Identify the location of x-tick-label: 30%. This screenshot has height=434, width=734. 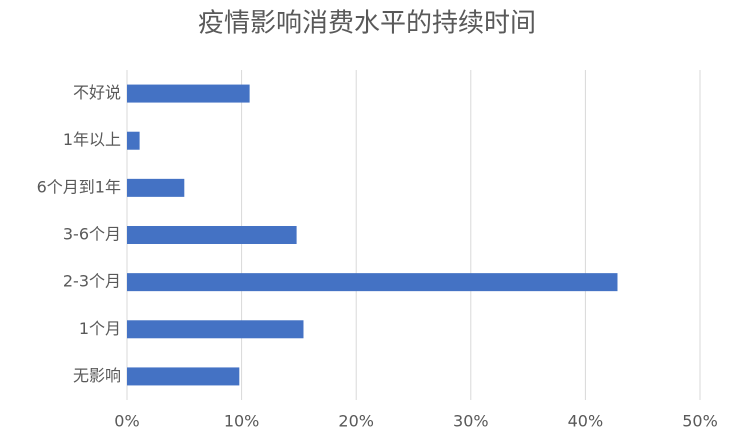
(471, 421).